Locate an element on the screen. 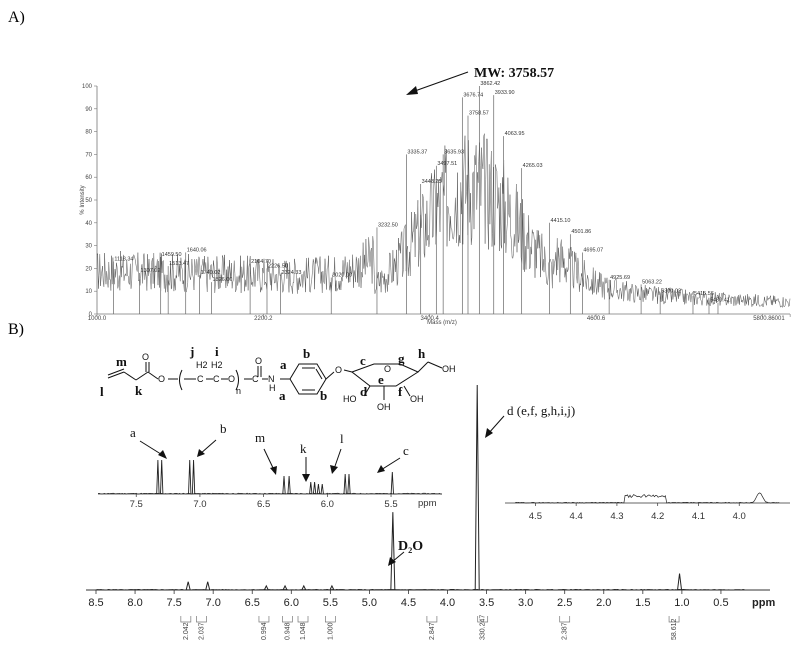 This screenshot has width=800, height=646. inset-aromatic-ticks: 7.5 7.0 6.5 6.0 5.5 is located at coordinates (264, 502).